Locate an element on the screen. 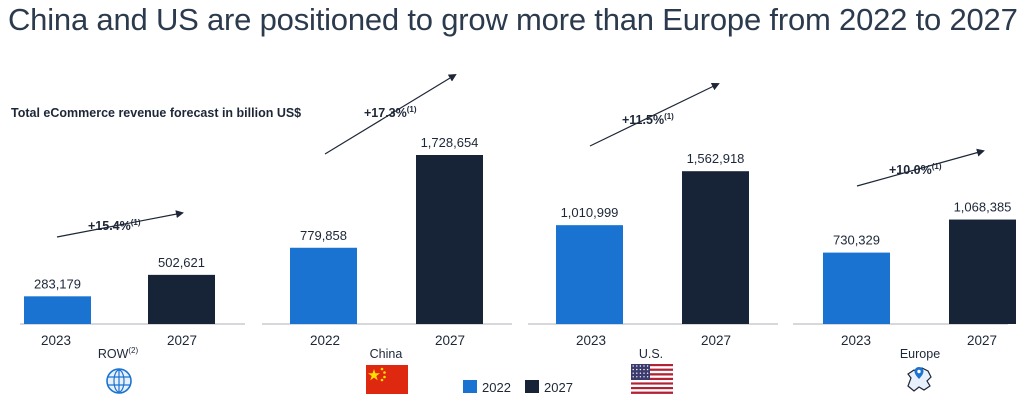  data-label: 1,562,918 is located at coordinates (716, 158).